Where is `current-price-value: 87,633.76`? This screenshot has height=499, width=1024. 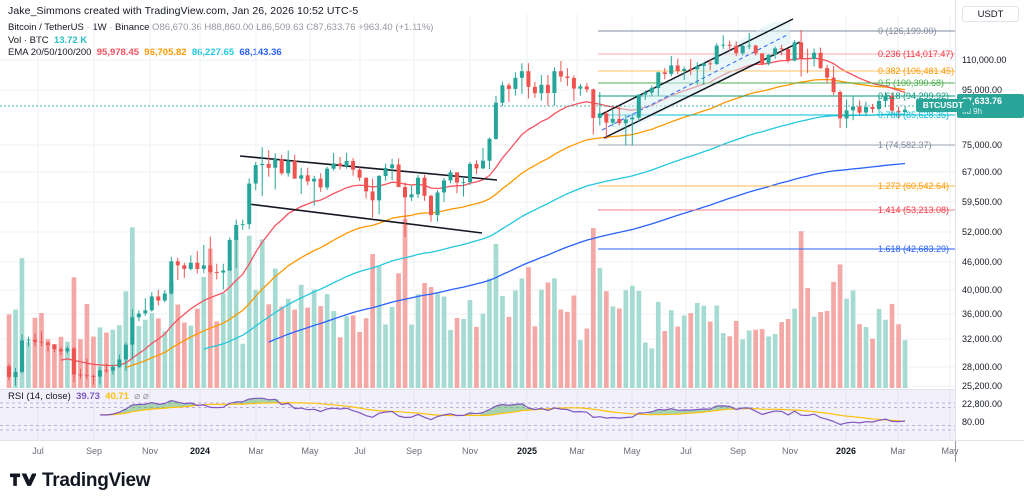
current-price-value: 87,633.76 is located at coordinates (982, 101).